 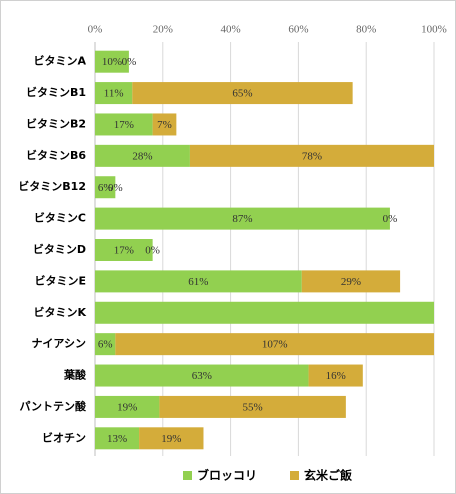 I want to click on x-tick-label: 0%, so click(x=95, y=30).